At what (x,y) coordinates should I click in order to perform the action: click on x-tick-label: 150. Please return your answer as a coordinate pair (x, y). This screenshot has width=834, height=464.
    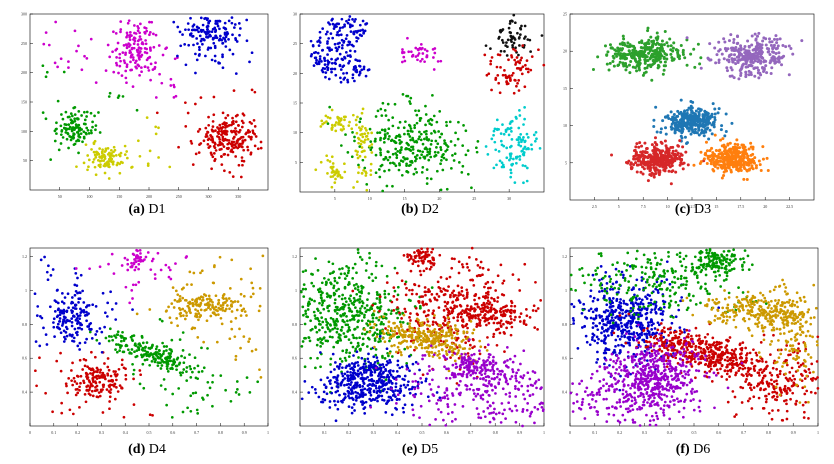
    Looking at the image, I should click on (119, 196).